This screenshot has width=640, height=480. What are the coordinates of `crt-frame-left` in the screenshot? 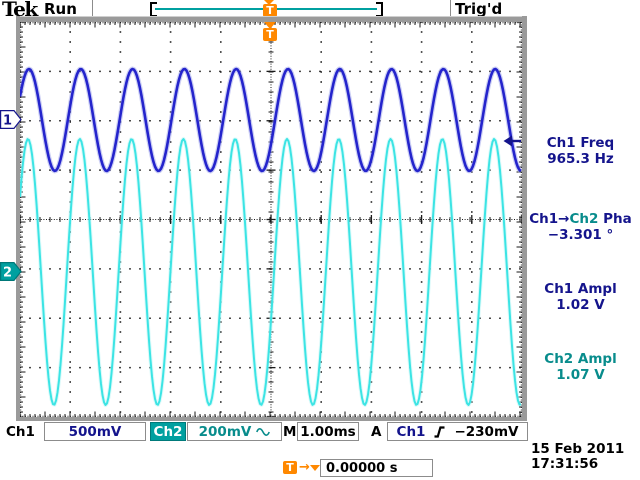 It's located at (18, 218).